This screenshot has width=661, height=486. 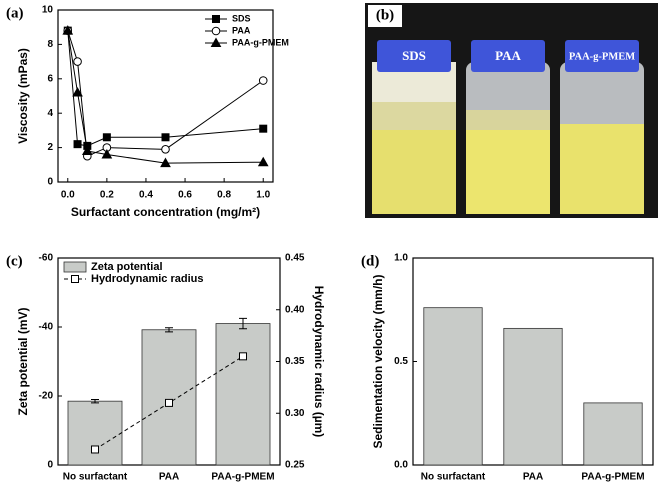 I want to click on legend-label: PAA, so click(x=241, y=30).